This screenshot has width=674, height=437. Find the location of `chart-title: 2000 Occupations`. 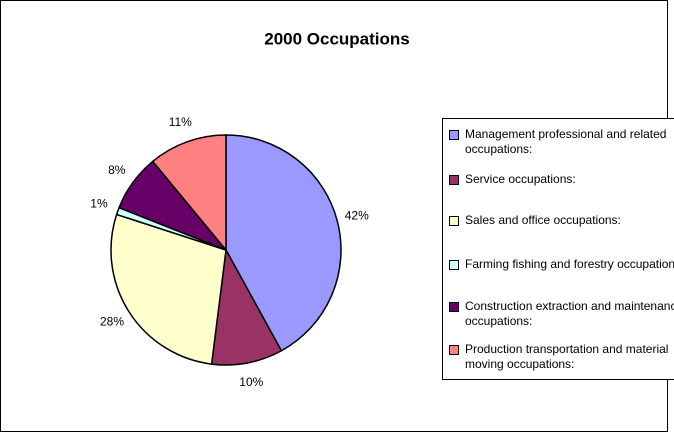

chart-title: 2000 Occupations is located at coordinates (337, 38).